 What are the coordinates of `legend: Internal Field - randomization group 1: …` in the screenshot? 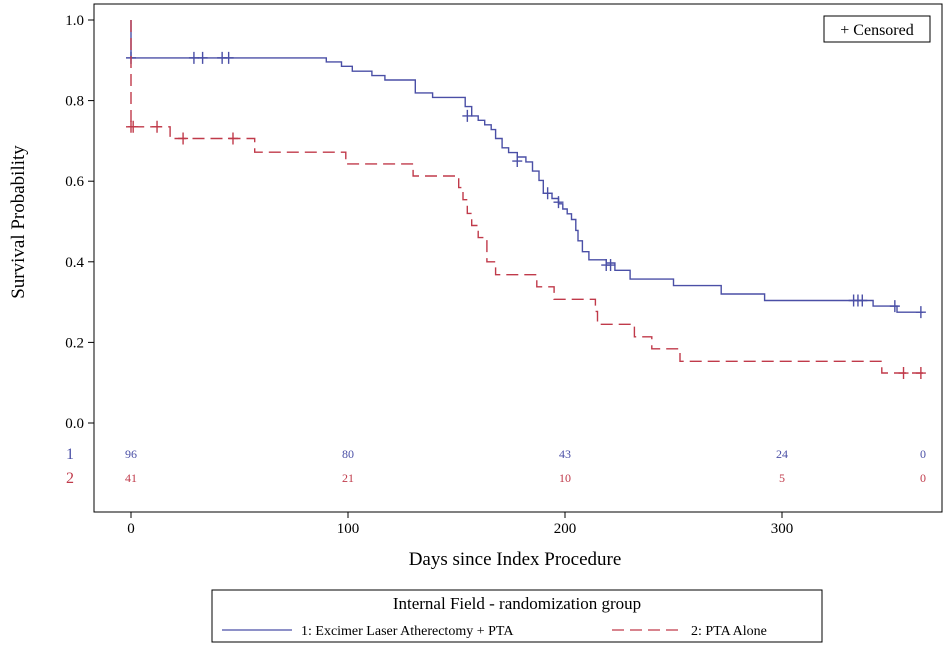 It's located at (517, 616).